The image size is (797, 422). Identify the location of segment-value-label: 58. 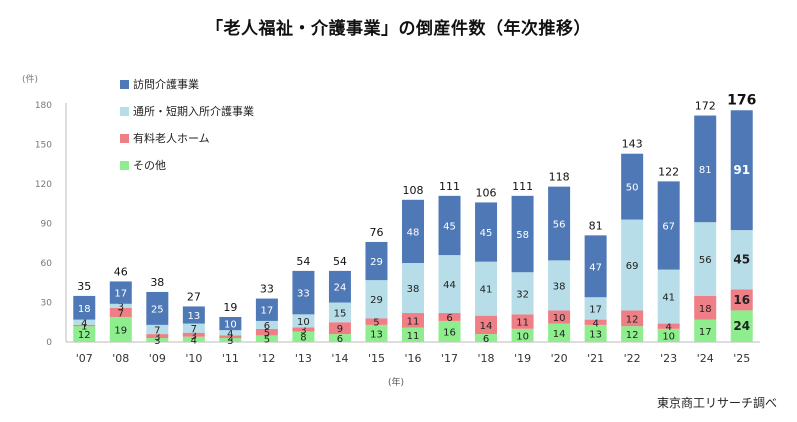
(522, 235).